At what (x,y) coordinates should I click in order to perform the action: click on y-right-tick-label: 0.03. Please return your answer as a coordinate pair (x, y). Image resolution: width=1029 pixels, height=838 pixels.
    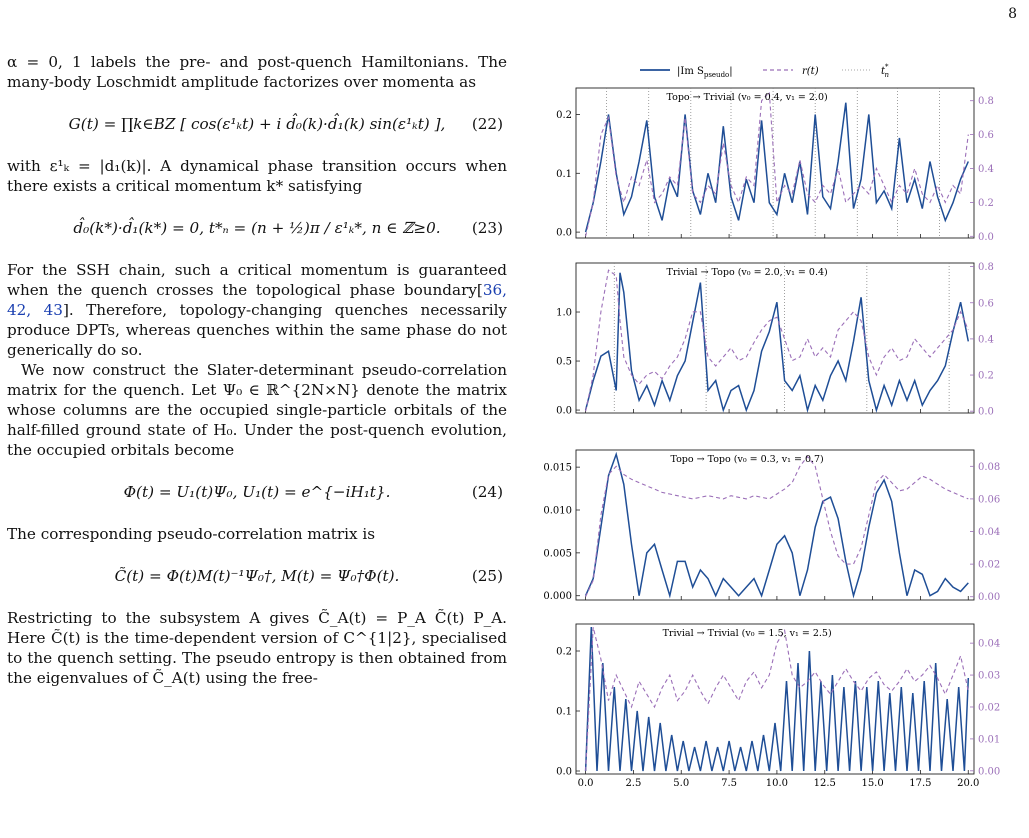
    Looking at the image, I should click on (989, 676).